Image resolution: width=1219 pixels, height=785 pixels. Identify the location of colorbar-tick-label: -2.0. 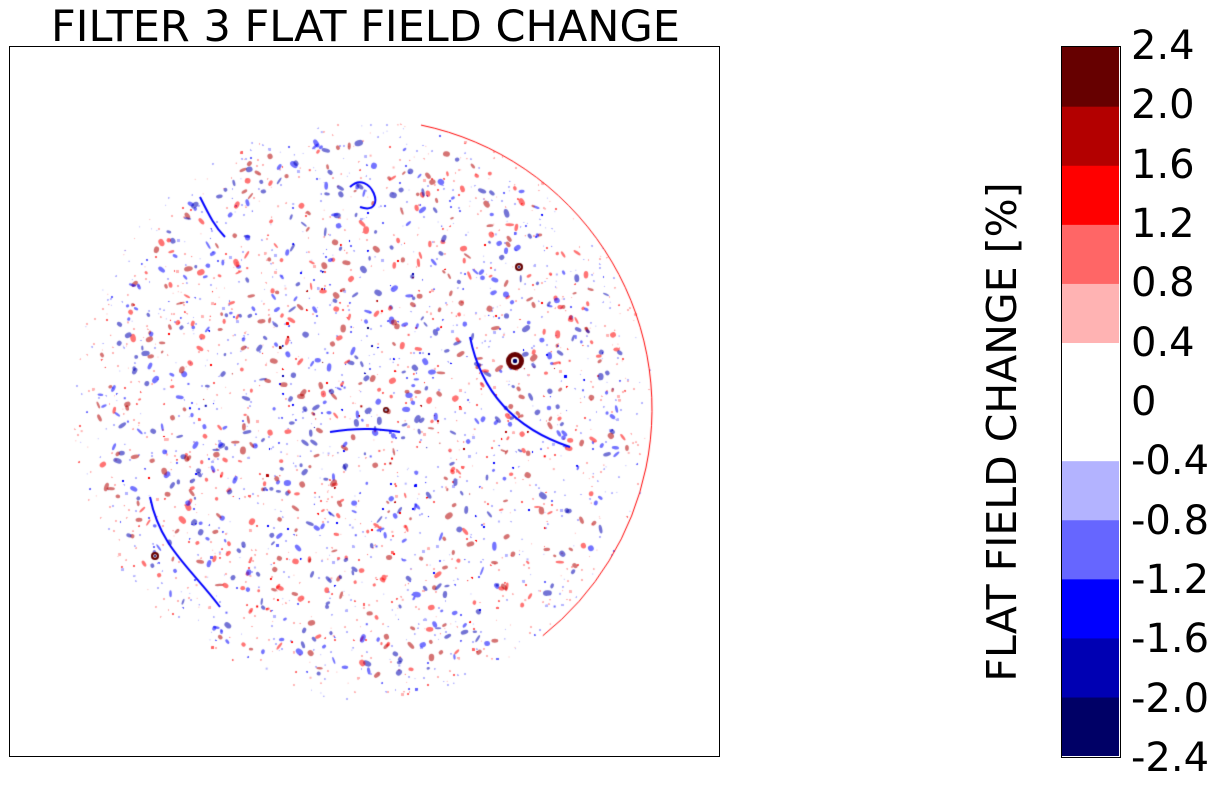
(1170, 698).